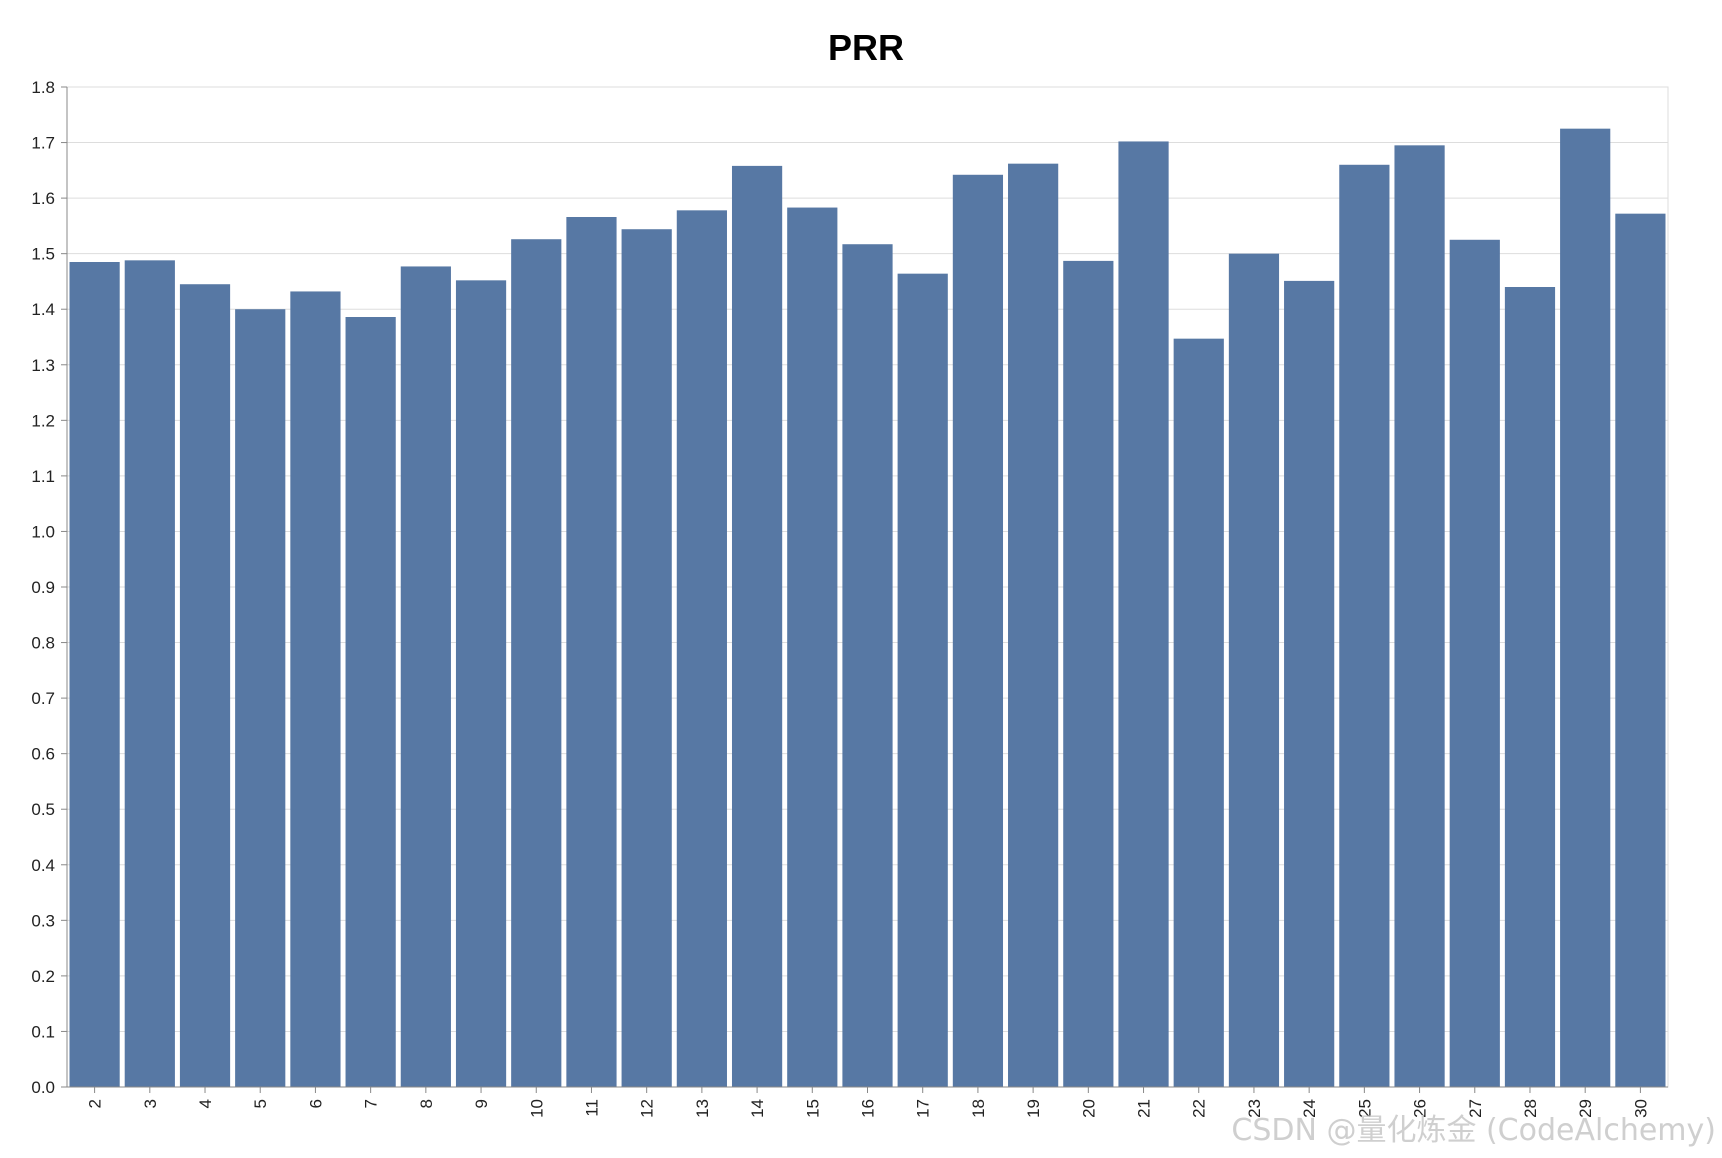 The height and width of the screenshot is (1158, 1722). I want to click on y-tick-label: 1.3, so click(43, 365).